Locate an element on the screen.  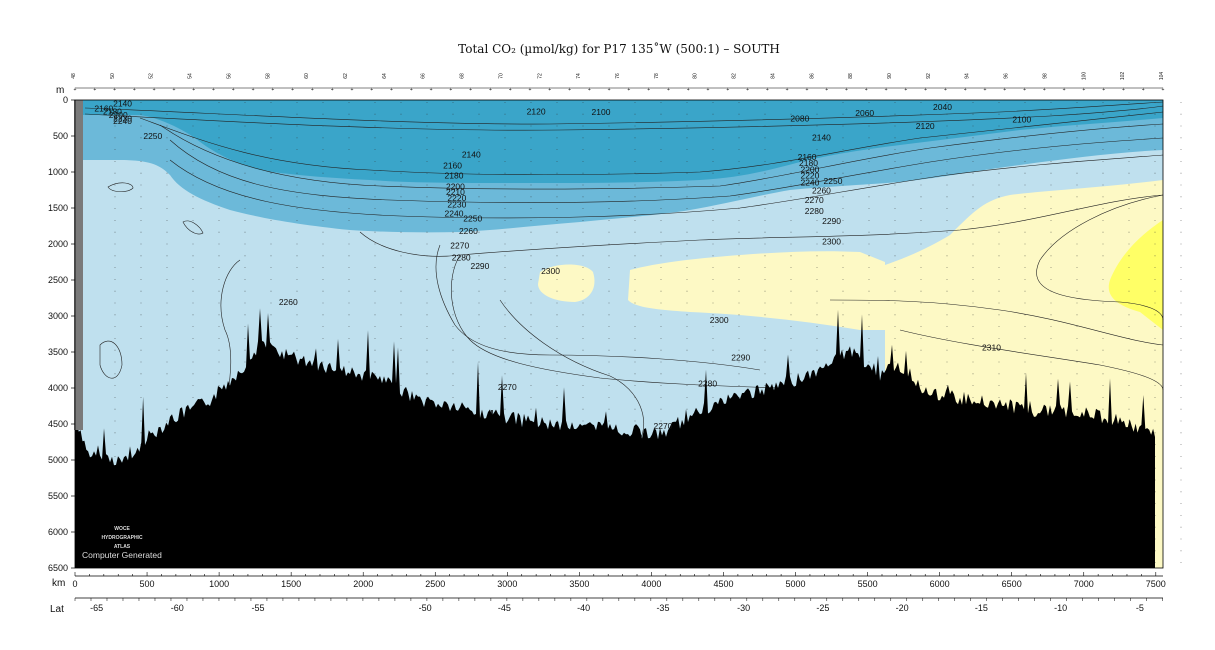
station-label: 90 is located at coordinates (890, 76).